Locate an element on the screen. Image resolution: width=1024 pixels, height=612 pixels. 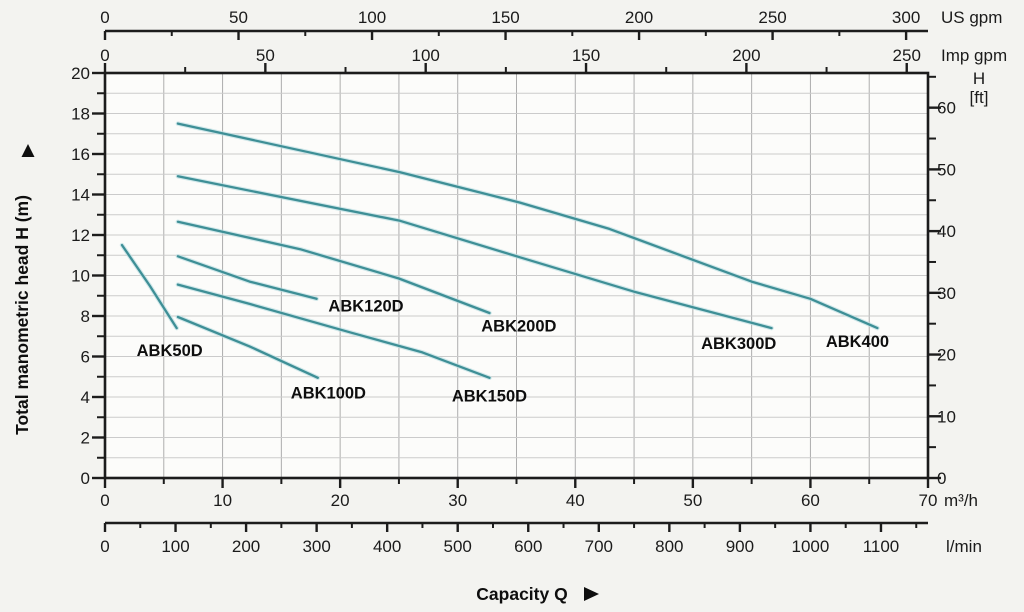
left-axis-tick-label: 2 is located at coordinates (85, 438).